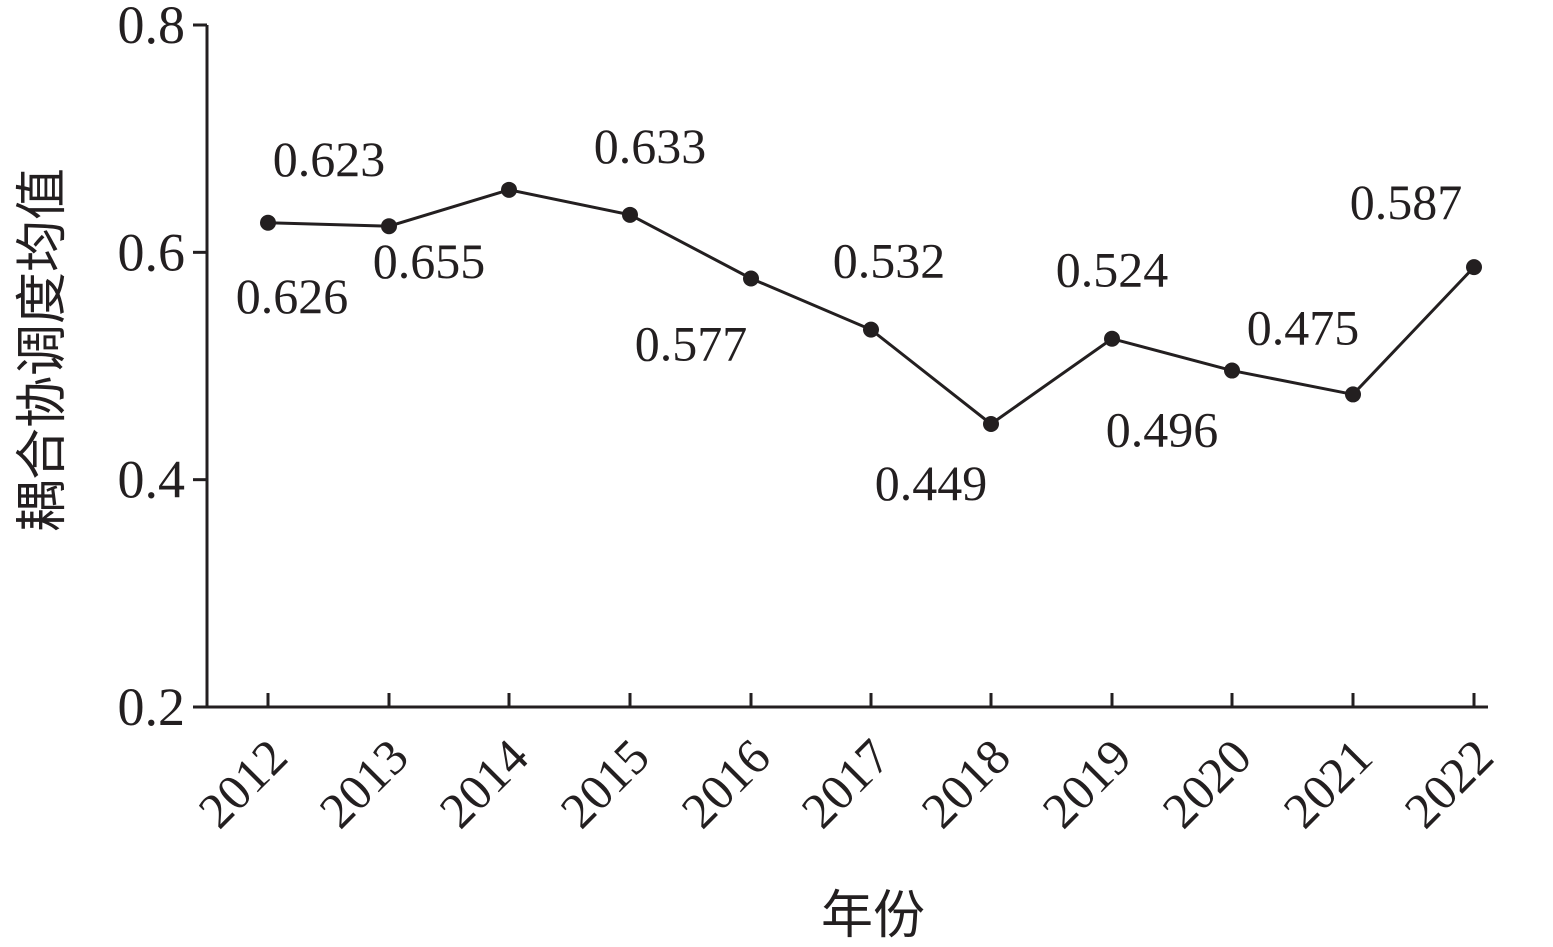  What do you see at coordinates (725, 783) in the screenshot?
I see `x-tick-label: 2016` at bounding box center [725, 783].